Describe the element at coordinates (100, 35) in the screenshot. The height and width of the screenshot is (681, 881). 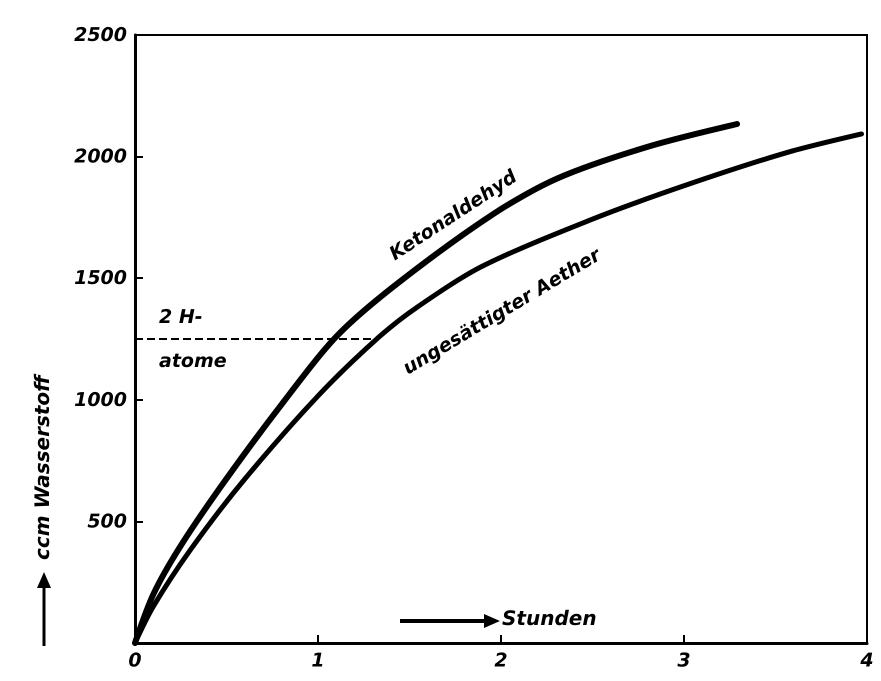
I see `y-tick-label: 2500` at that location.